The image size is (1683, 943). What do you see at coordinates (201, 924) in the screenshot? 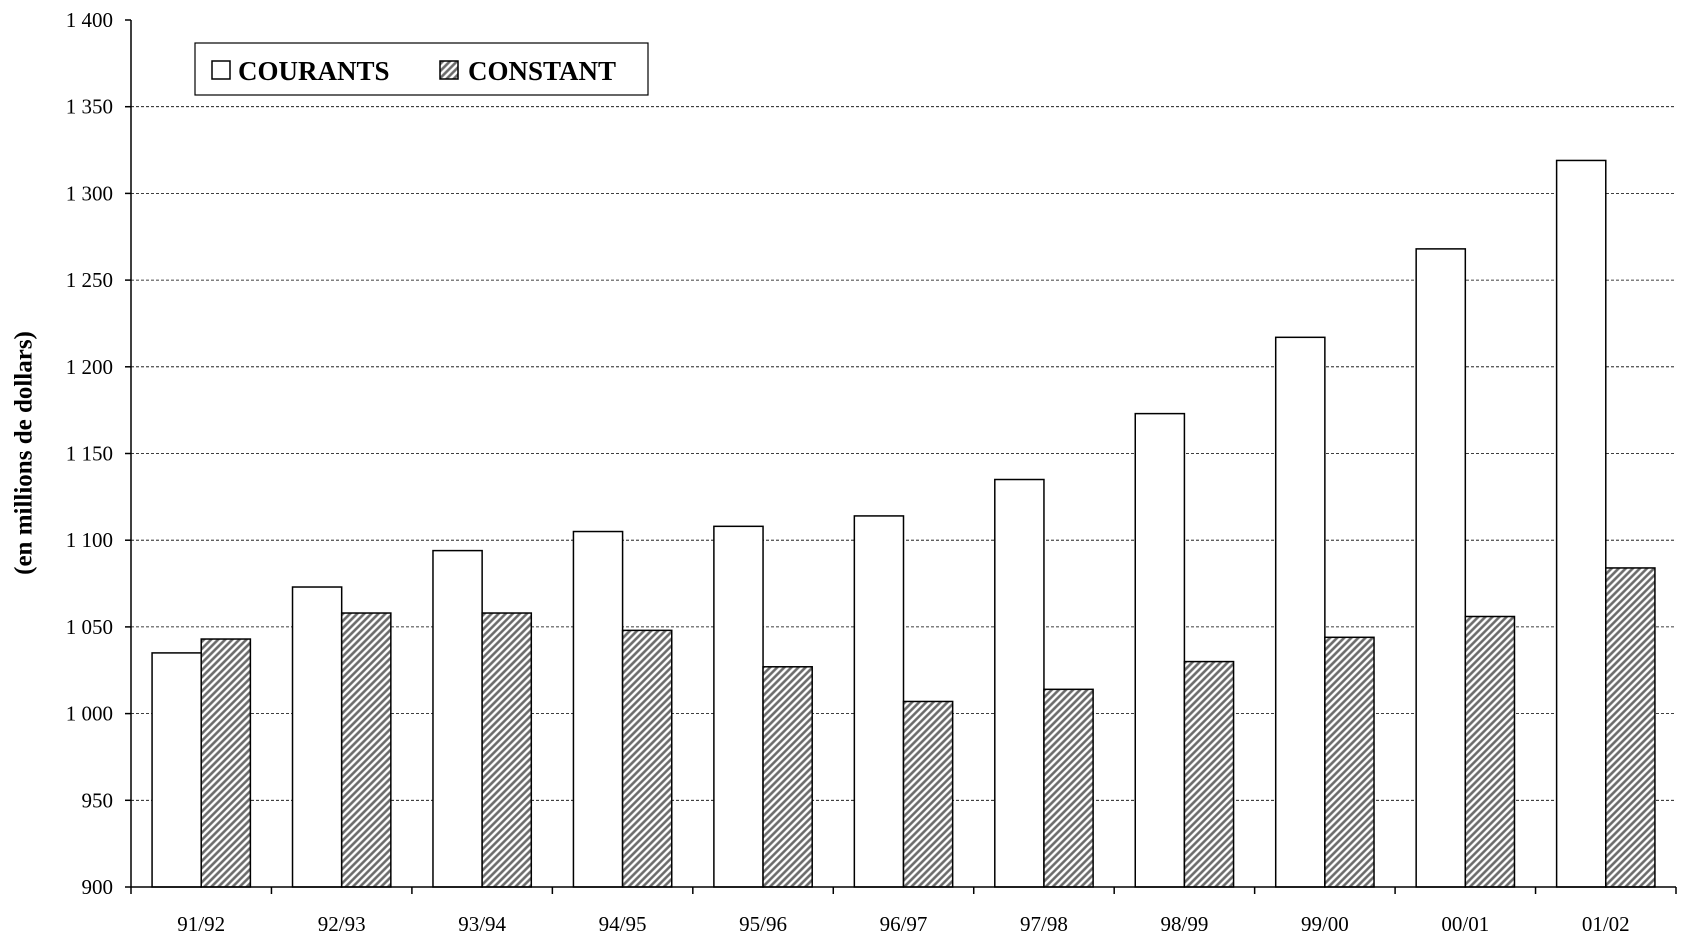
I see `x-tick-label: 91/92` at bounding box center [201, 924].